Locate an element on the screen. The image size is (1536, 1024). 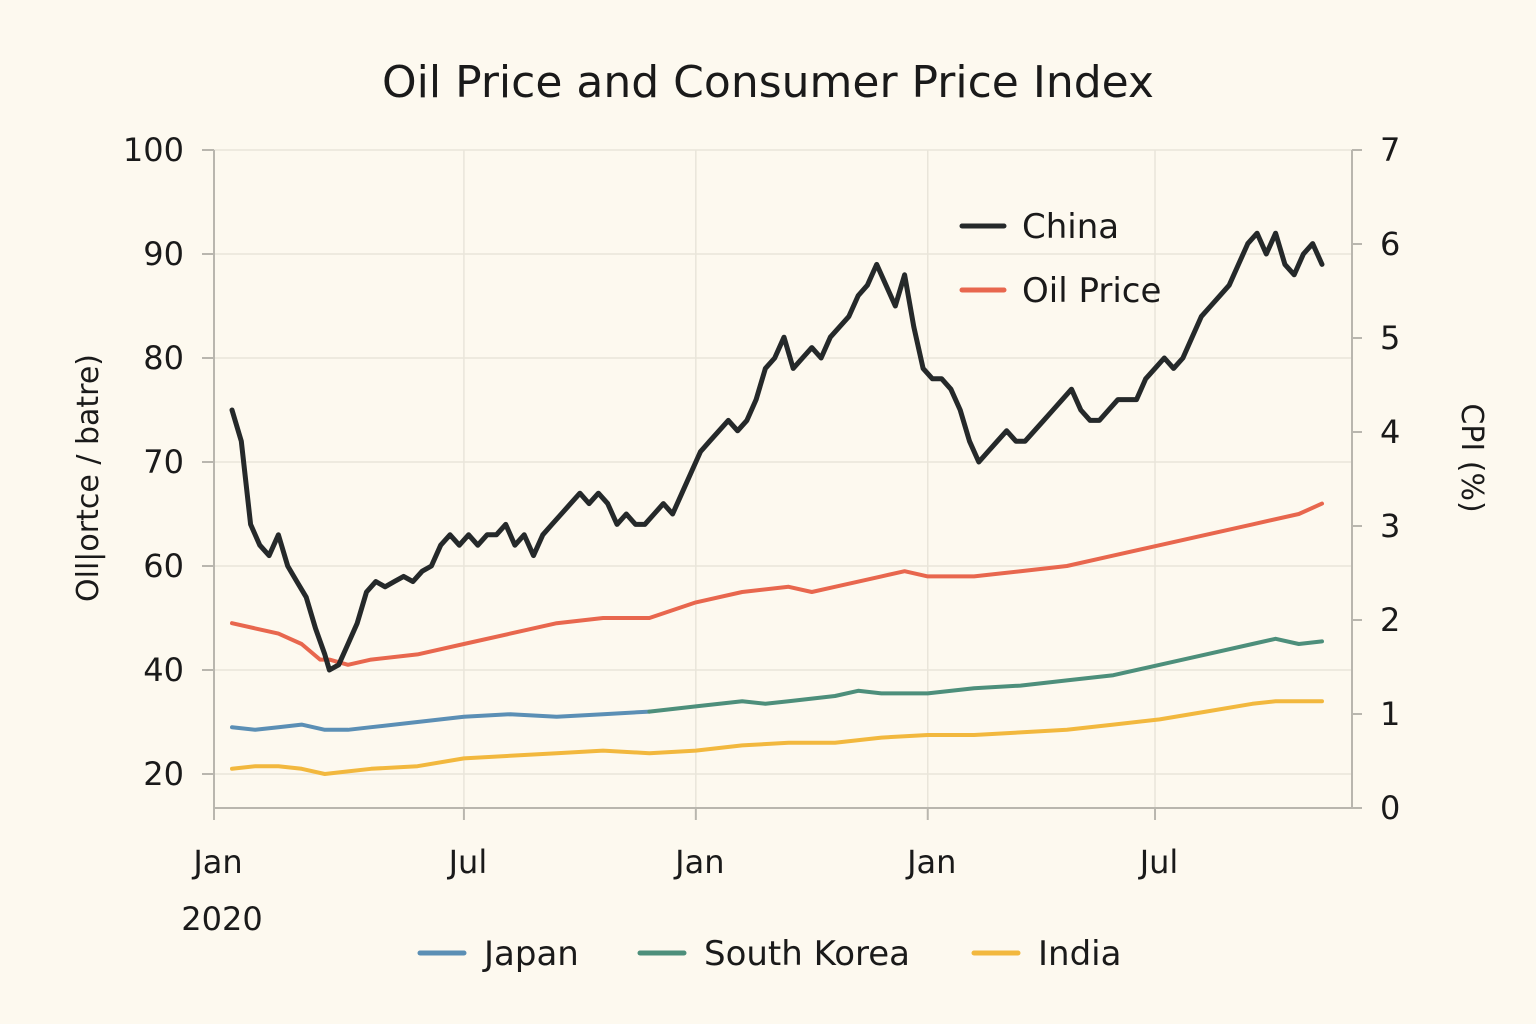
legend-entry-china: China is located at coordinates (1039, 227).